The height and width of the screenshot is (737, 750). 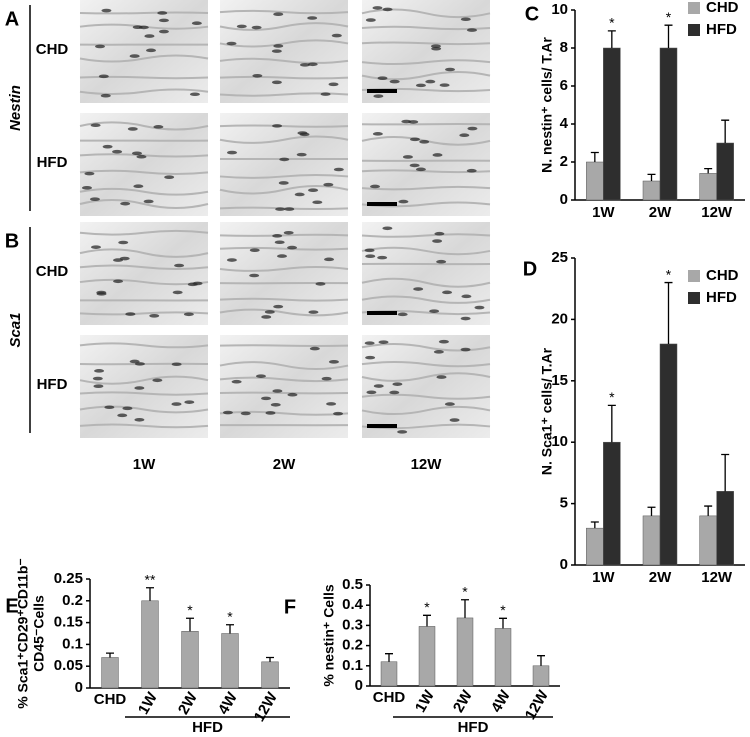 What do you see at coordinates (721, 297) in the screenshot?
I see `legend-label: HFD` at bounding box center [721, 297].